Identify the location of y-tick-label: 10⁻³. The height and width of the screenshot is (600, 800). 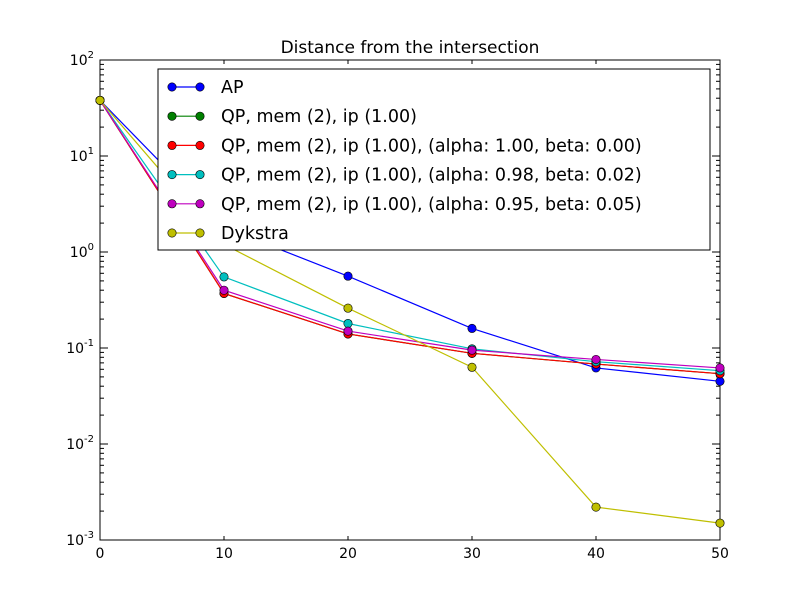
(80, 539).